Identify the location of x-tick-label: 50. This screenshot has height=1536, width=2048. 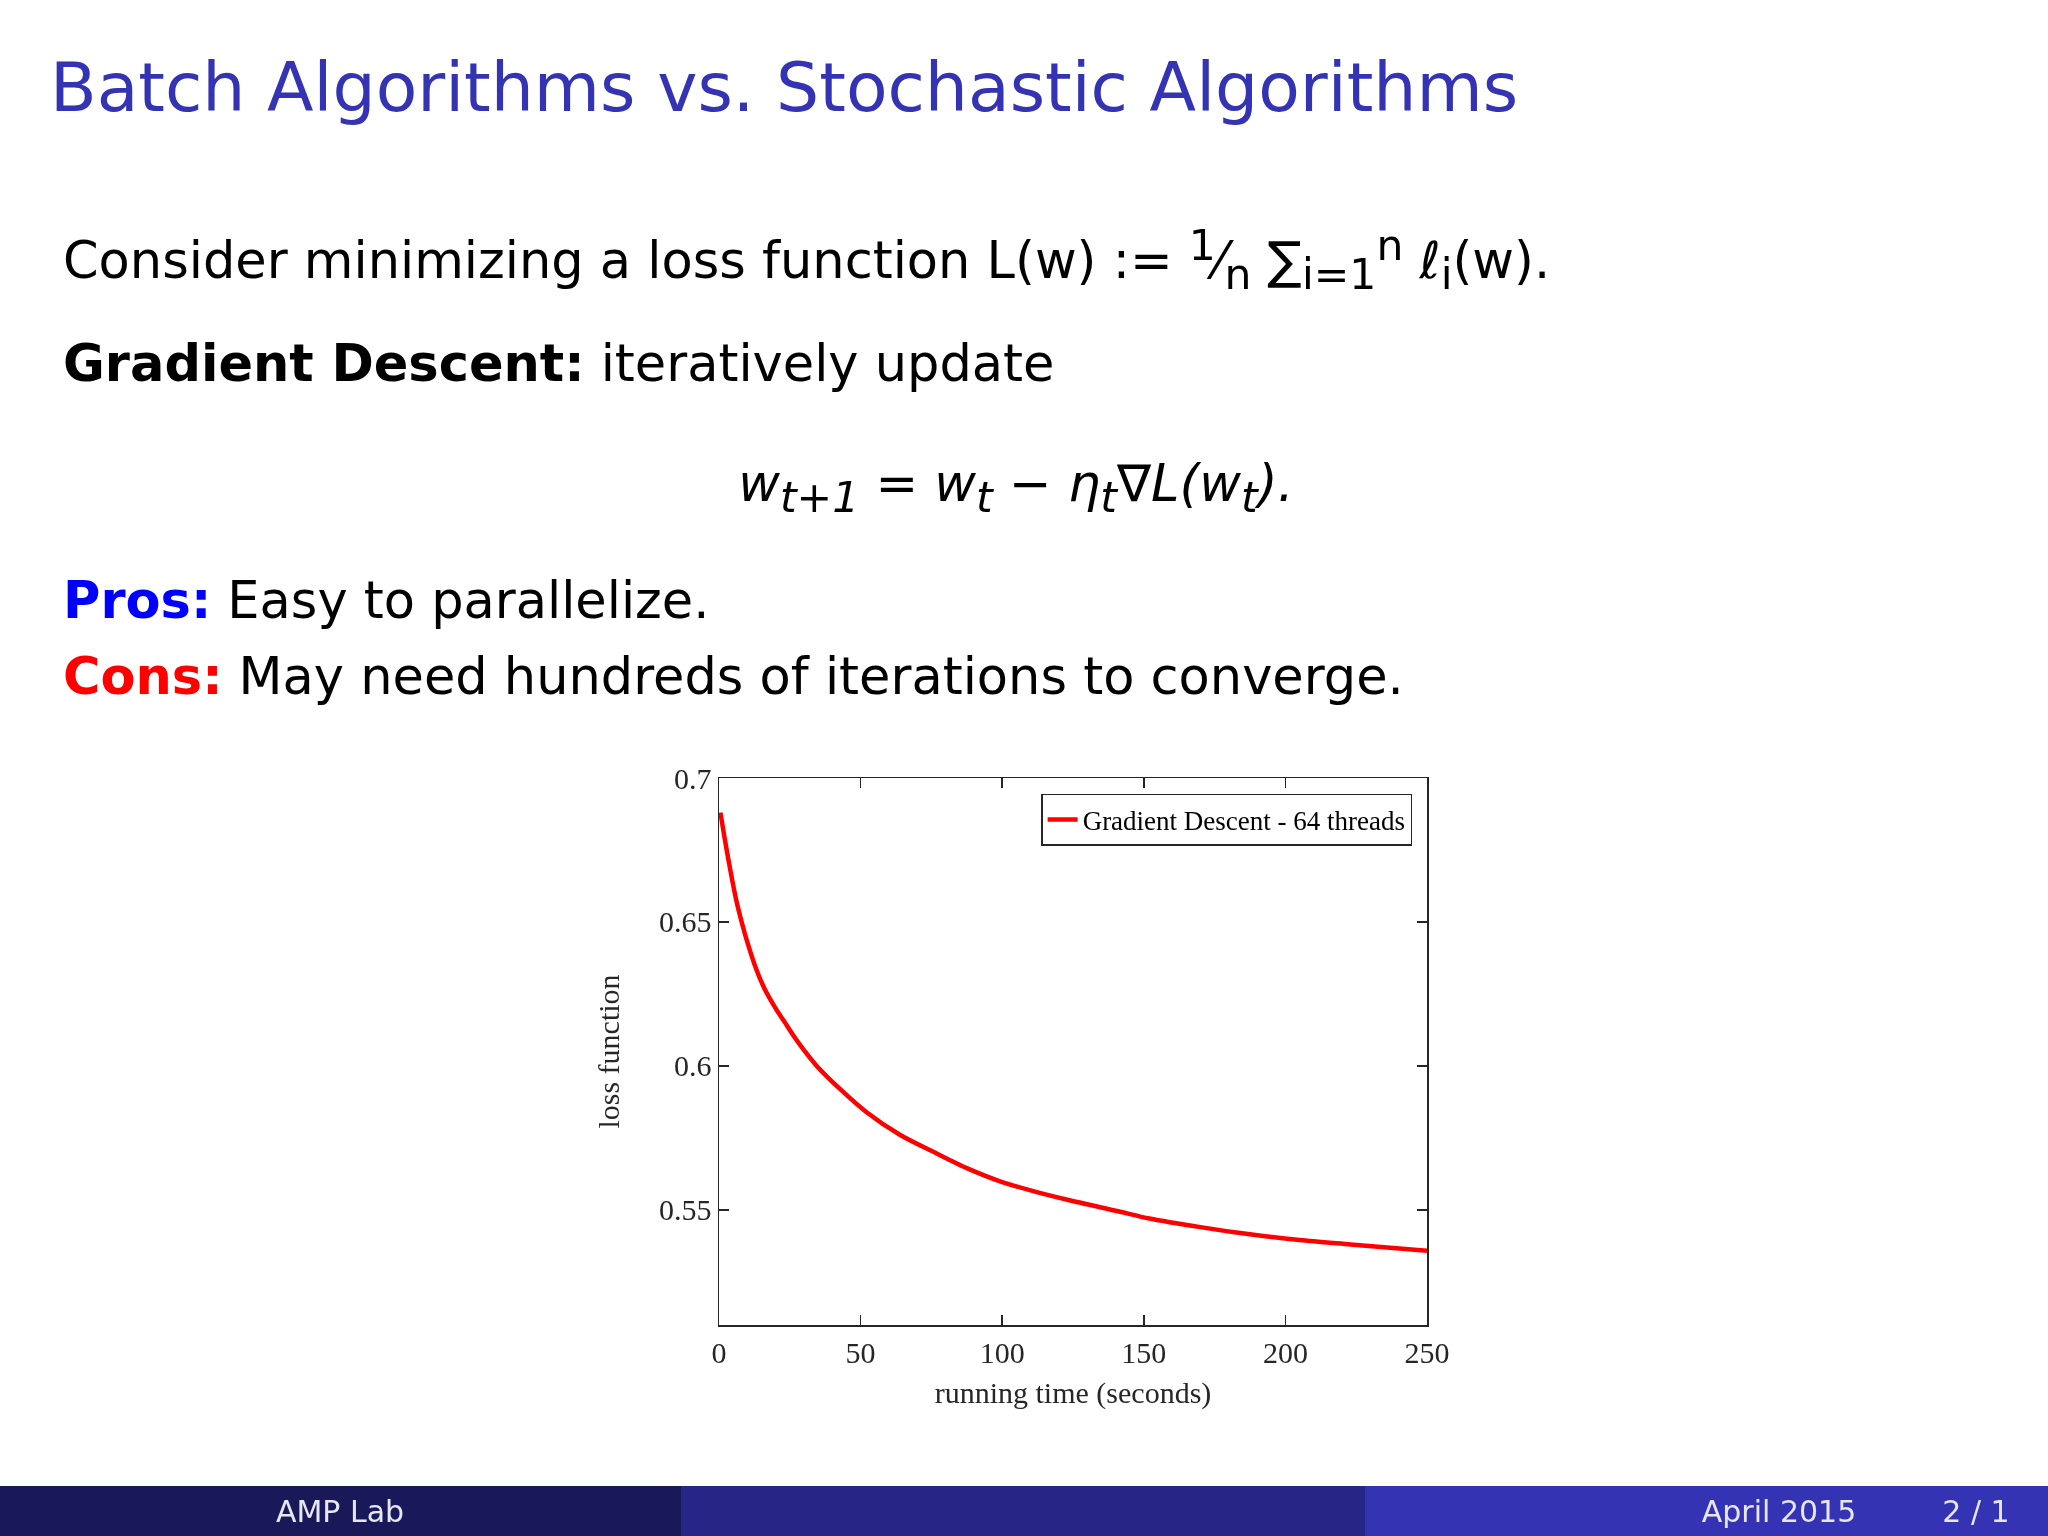
(860, 1352).